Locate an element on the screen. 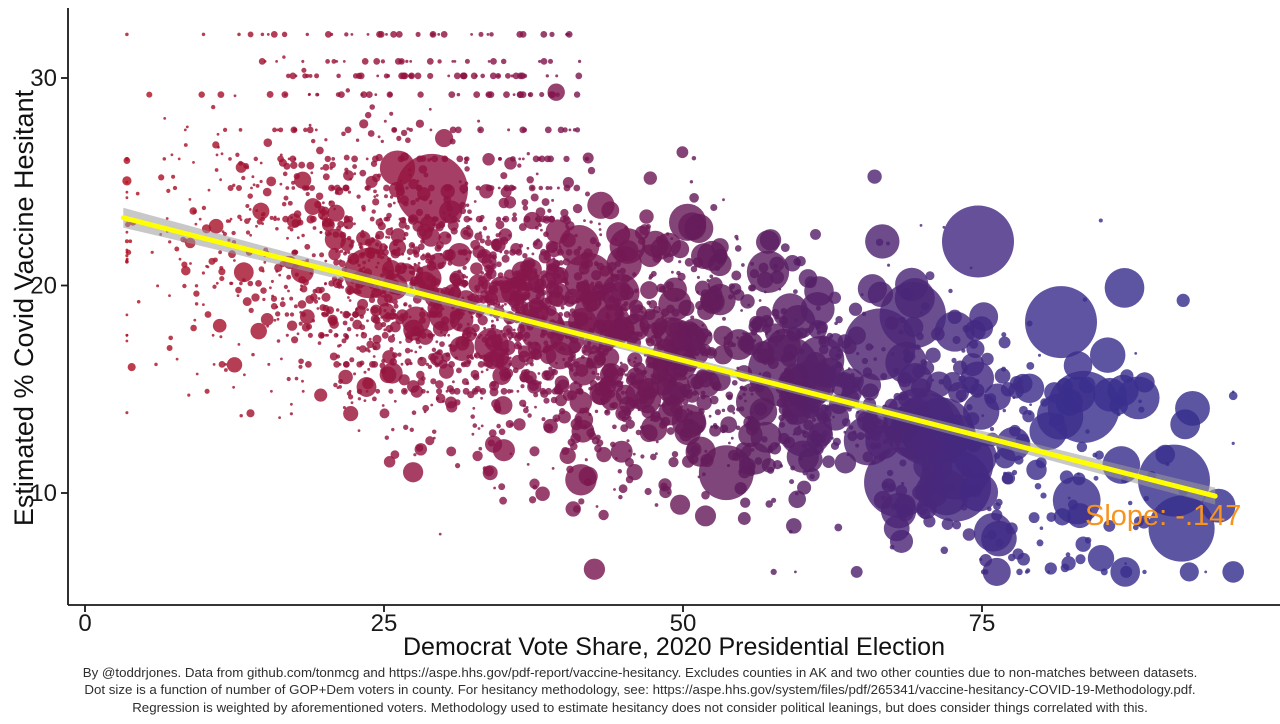 The height and width of the screenshot is (724, 1280). y-tick-label: 20 is located at coordinates (43, 286).